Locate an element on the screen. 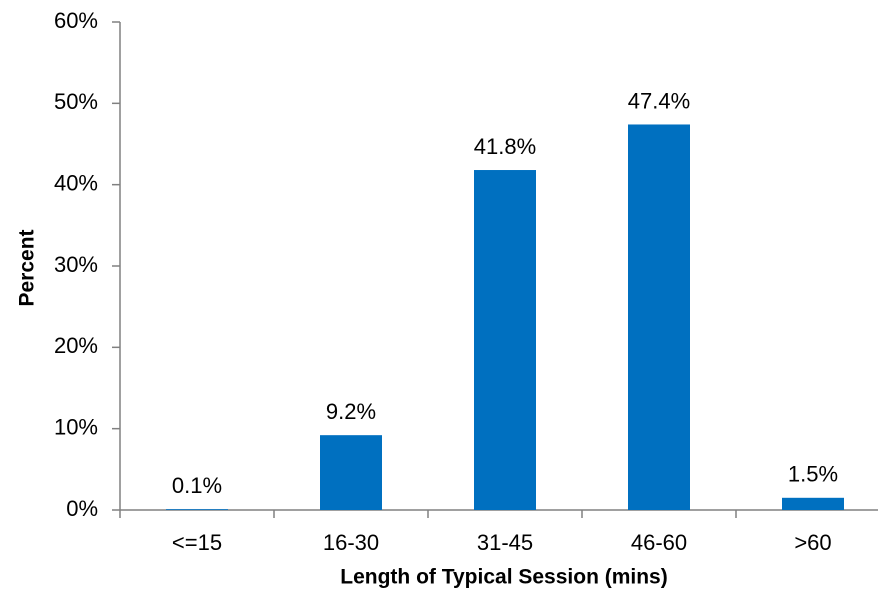  x-tick-label: >60 is located at coordinates (812, 542).